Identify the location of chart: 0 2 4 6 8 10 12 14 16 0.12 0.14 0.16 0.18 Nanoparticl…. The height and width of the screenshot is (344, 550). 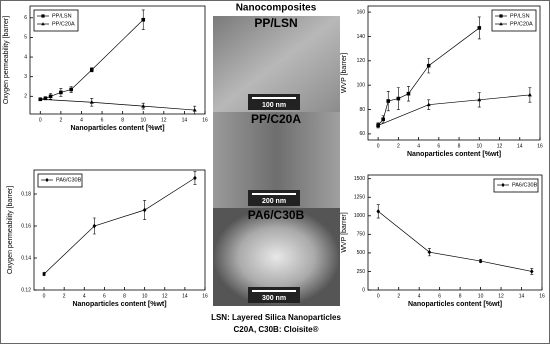
(107, 238).